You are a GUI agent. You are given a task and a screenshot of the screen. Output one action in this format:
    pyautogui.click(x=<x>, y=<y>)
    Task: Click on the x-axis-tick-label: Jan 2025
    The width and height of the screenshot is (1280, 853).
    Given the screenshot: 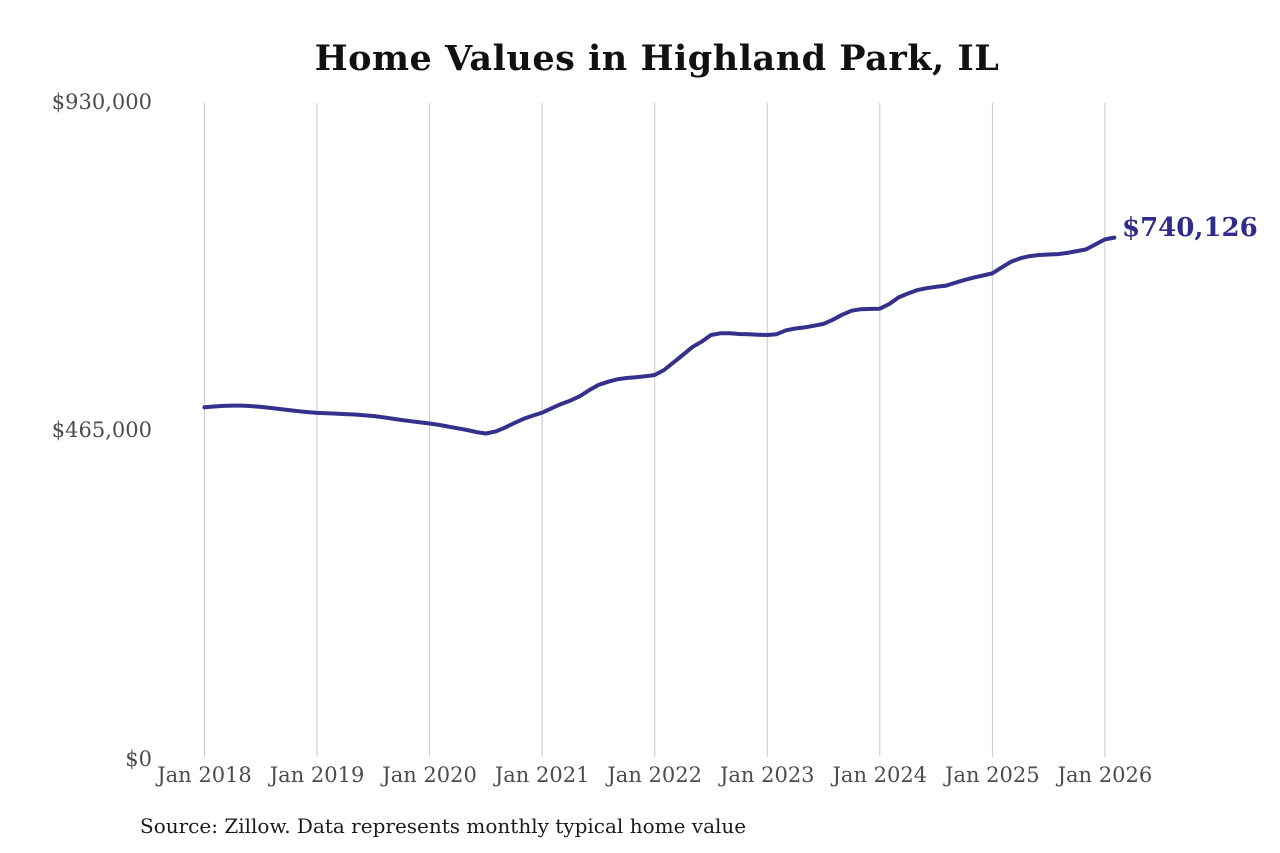 What is the action you would take?
    pyautogui.click(x=992, y=775)
    